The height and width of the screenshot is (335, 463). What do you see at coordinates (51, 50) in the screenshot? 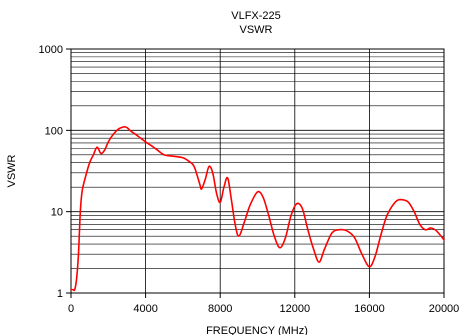
I see `y-tick-label: 1000` at bounding box center [51, 50].